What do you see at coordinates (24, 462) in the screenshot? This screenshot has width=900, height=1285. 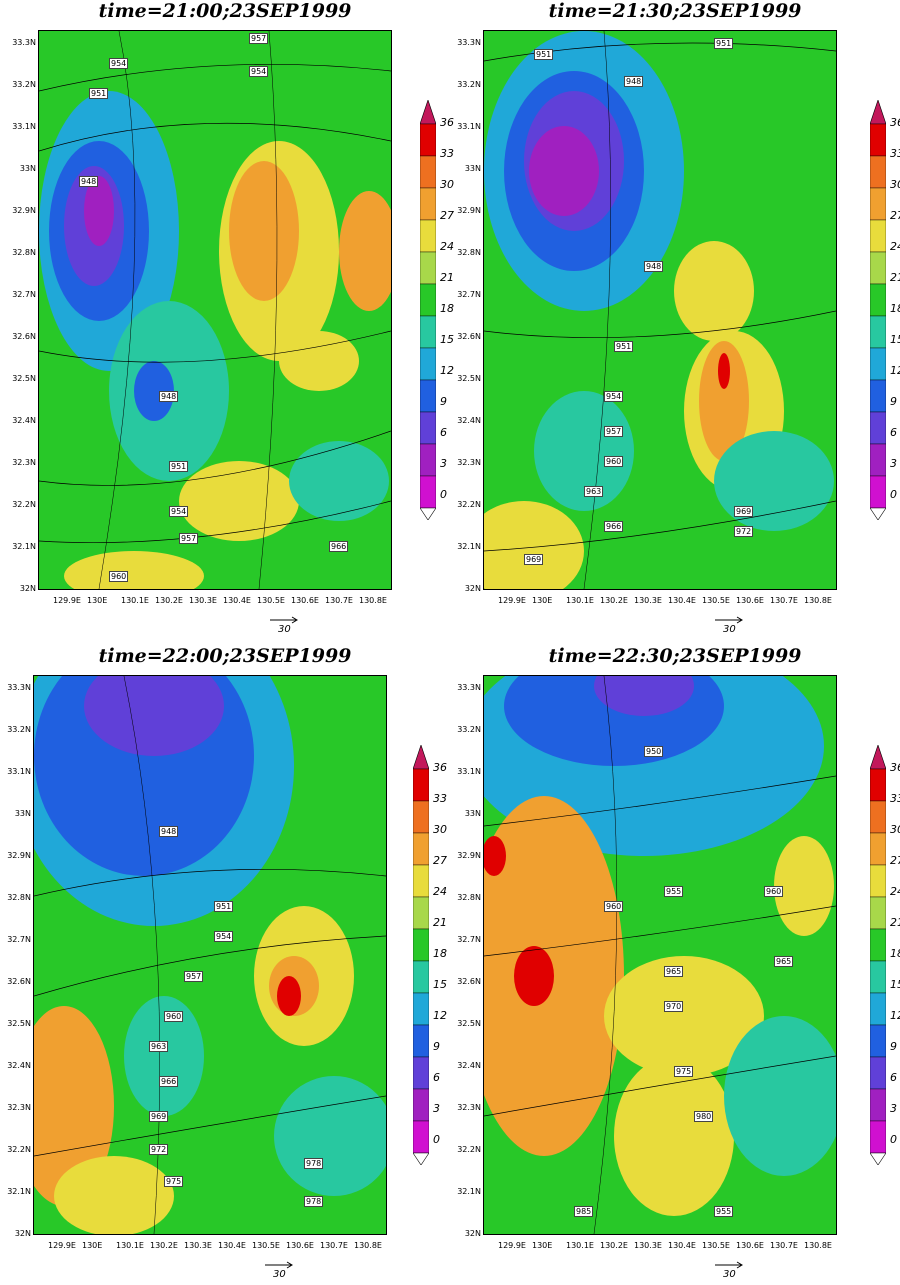 I see `lat-tick-label: 32.3N` at bounding box center [24, 462].